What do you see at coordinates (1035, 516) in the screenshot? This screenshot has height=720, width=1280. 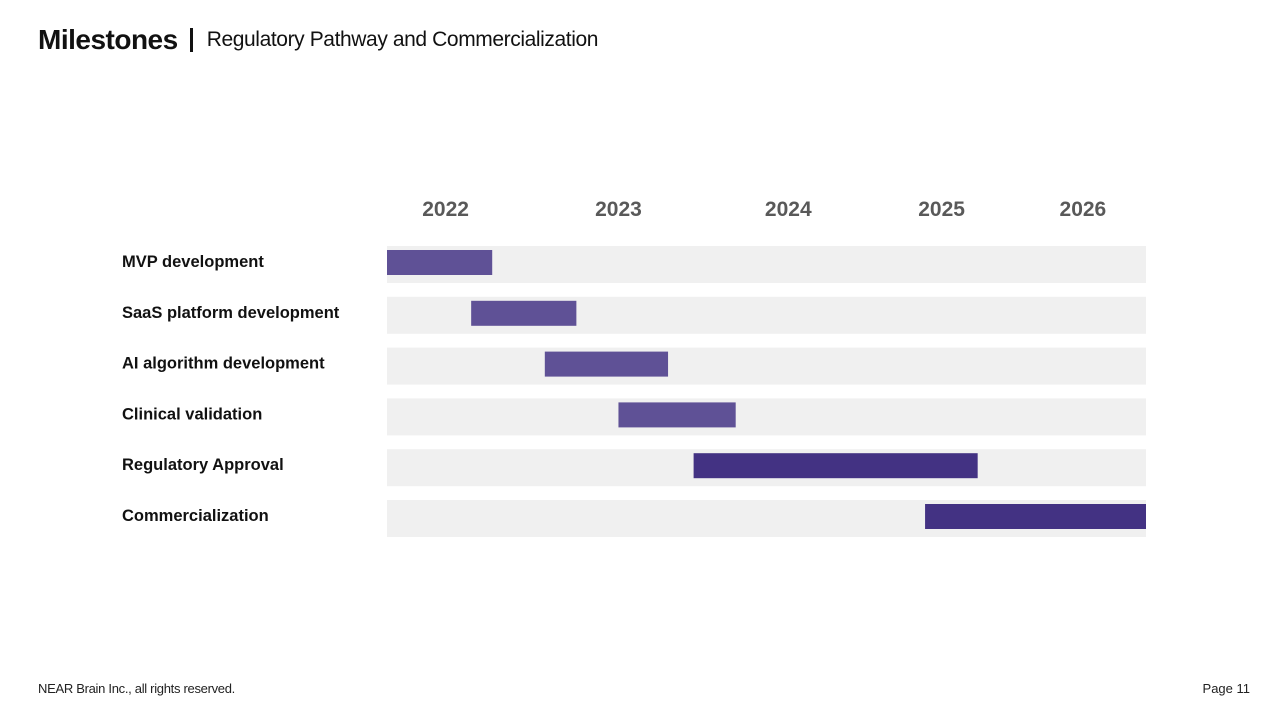 I see `task-bar-commercialization` at bounding box center [1035, 516].